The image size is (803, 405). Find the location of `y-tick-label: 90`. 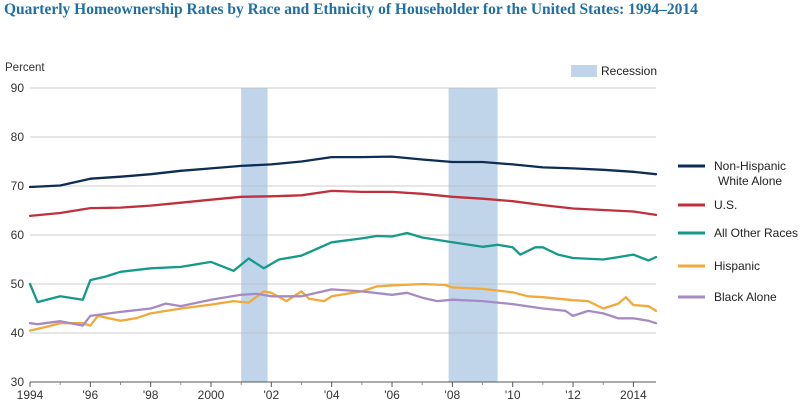

y-tick-label: 90 is located at coordinates (18, 88).